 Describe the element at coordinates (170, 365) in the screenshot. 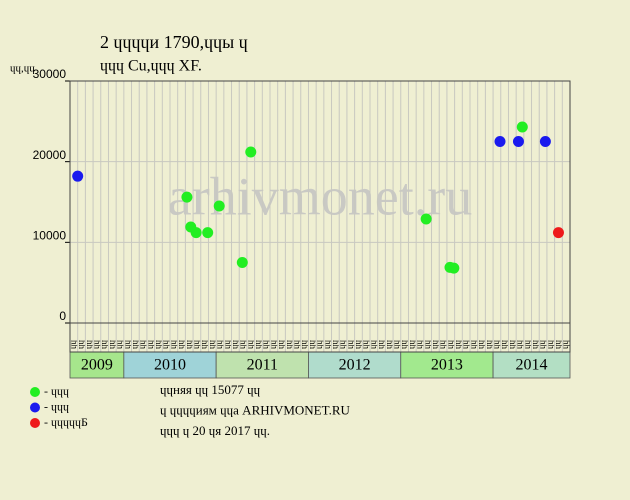

I see `year-label: 2010` at that location.